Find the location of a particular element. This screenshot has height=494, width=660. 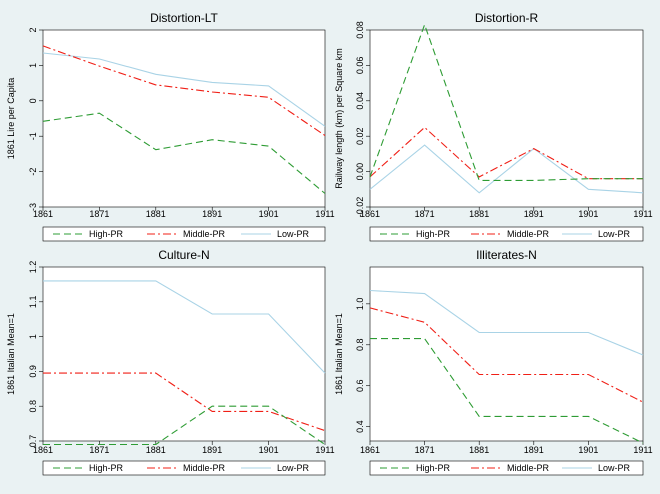

chart-title: Culture-N is located at coordinates (183, 255).